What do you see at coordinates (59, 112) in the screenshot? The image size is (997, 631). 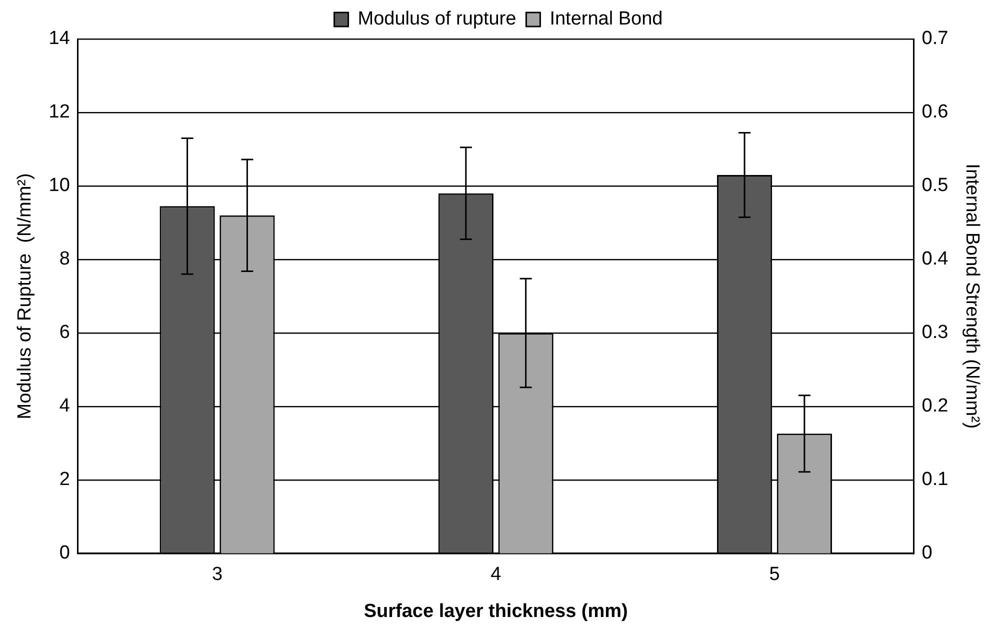 I see `y-tick-label: 12` at bounding box center [59, 112].